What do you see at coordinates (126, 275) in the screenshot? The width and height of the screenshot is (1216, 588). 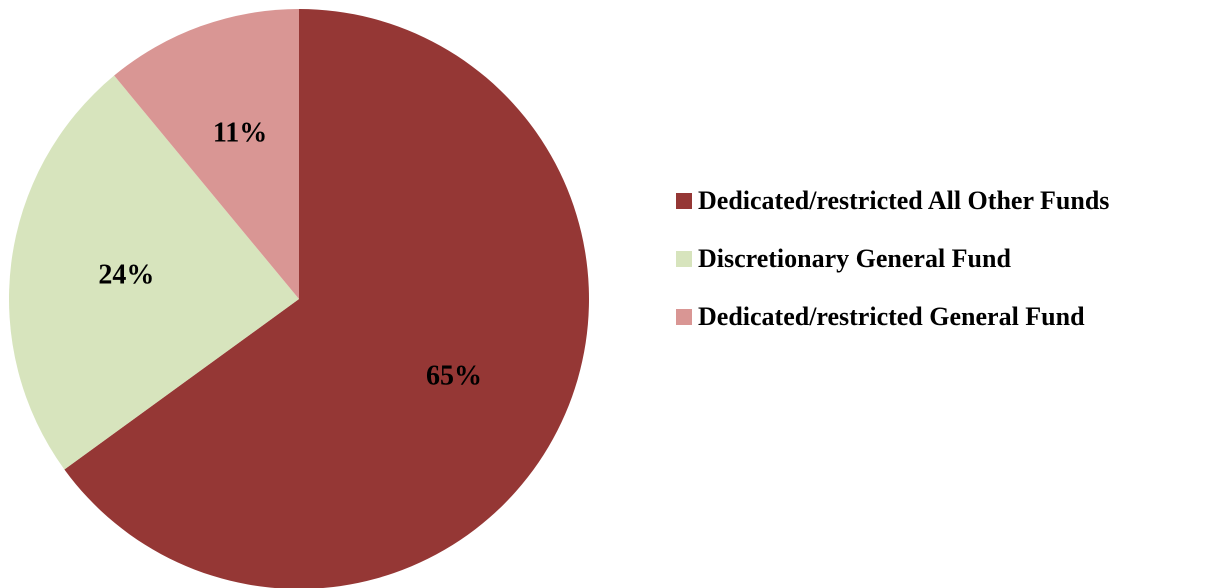 I see `slice-data-label: 24%` at bounding box center [126, 275].